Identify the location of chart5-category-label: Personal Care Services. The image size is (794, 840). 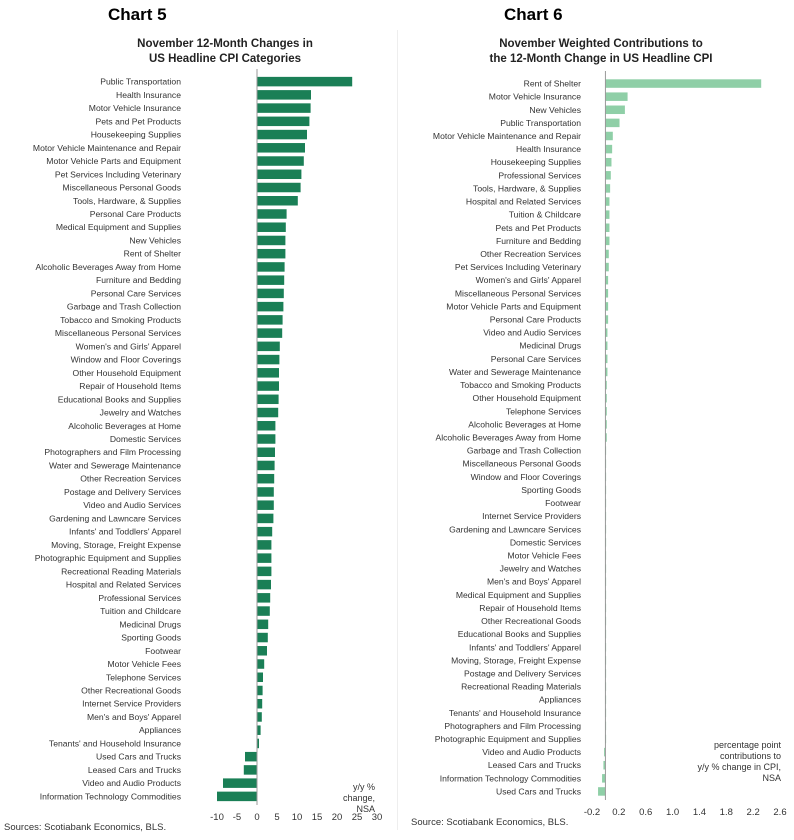
(136, 293).